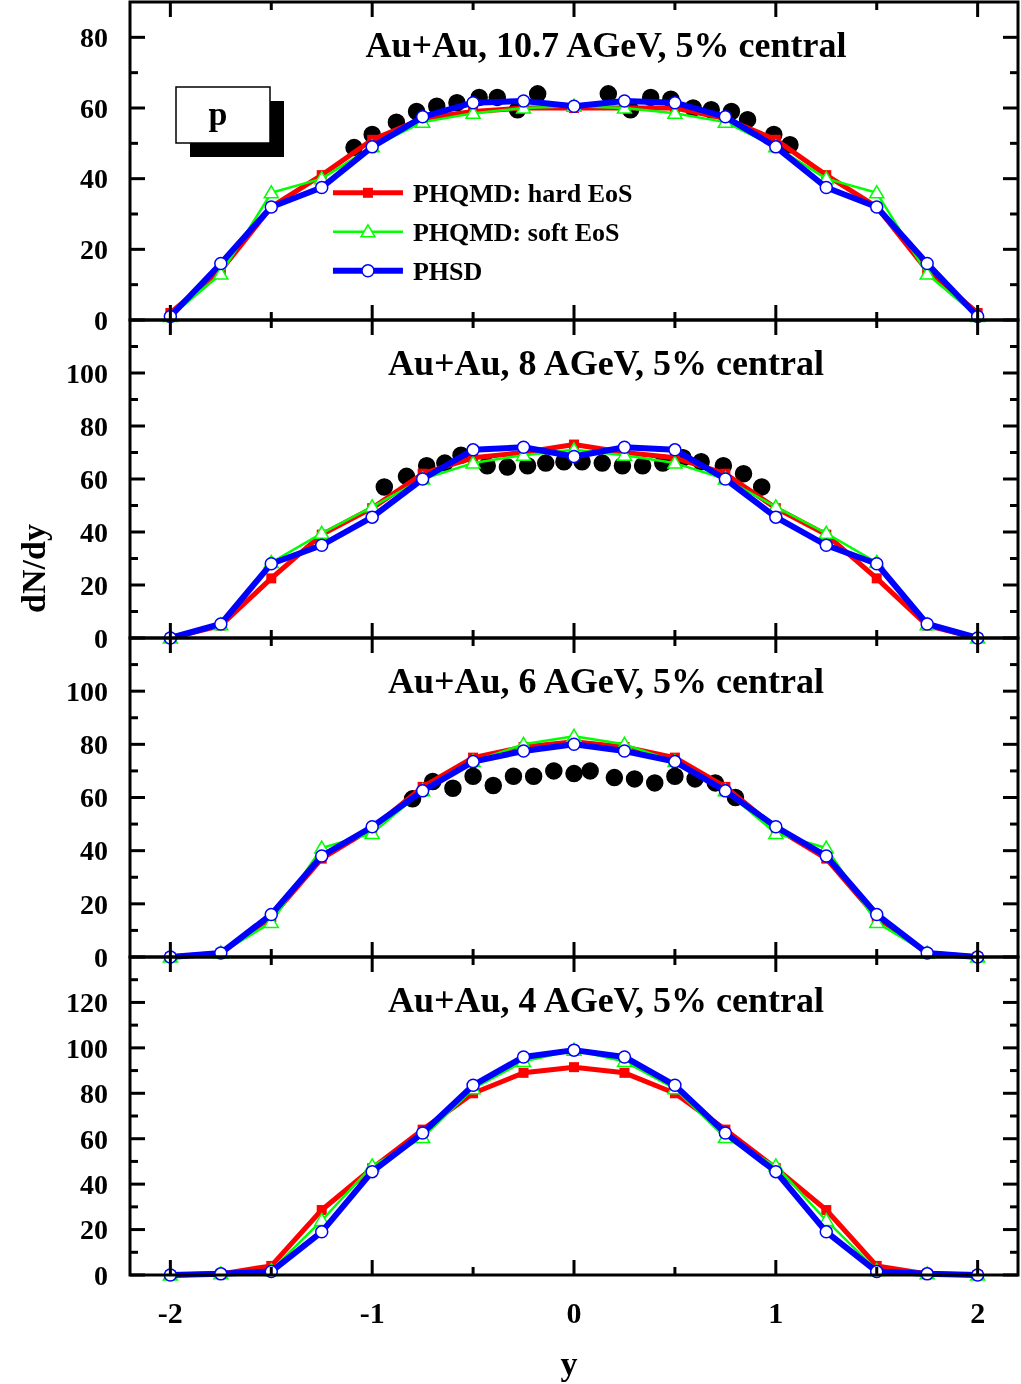 The width and height of the screenshot is (1021, 1384). Describe the element at coordinates (87, 1003) in the screenshot. I see `y-tick-label: 120` at that location.